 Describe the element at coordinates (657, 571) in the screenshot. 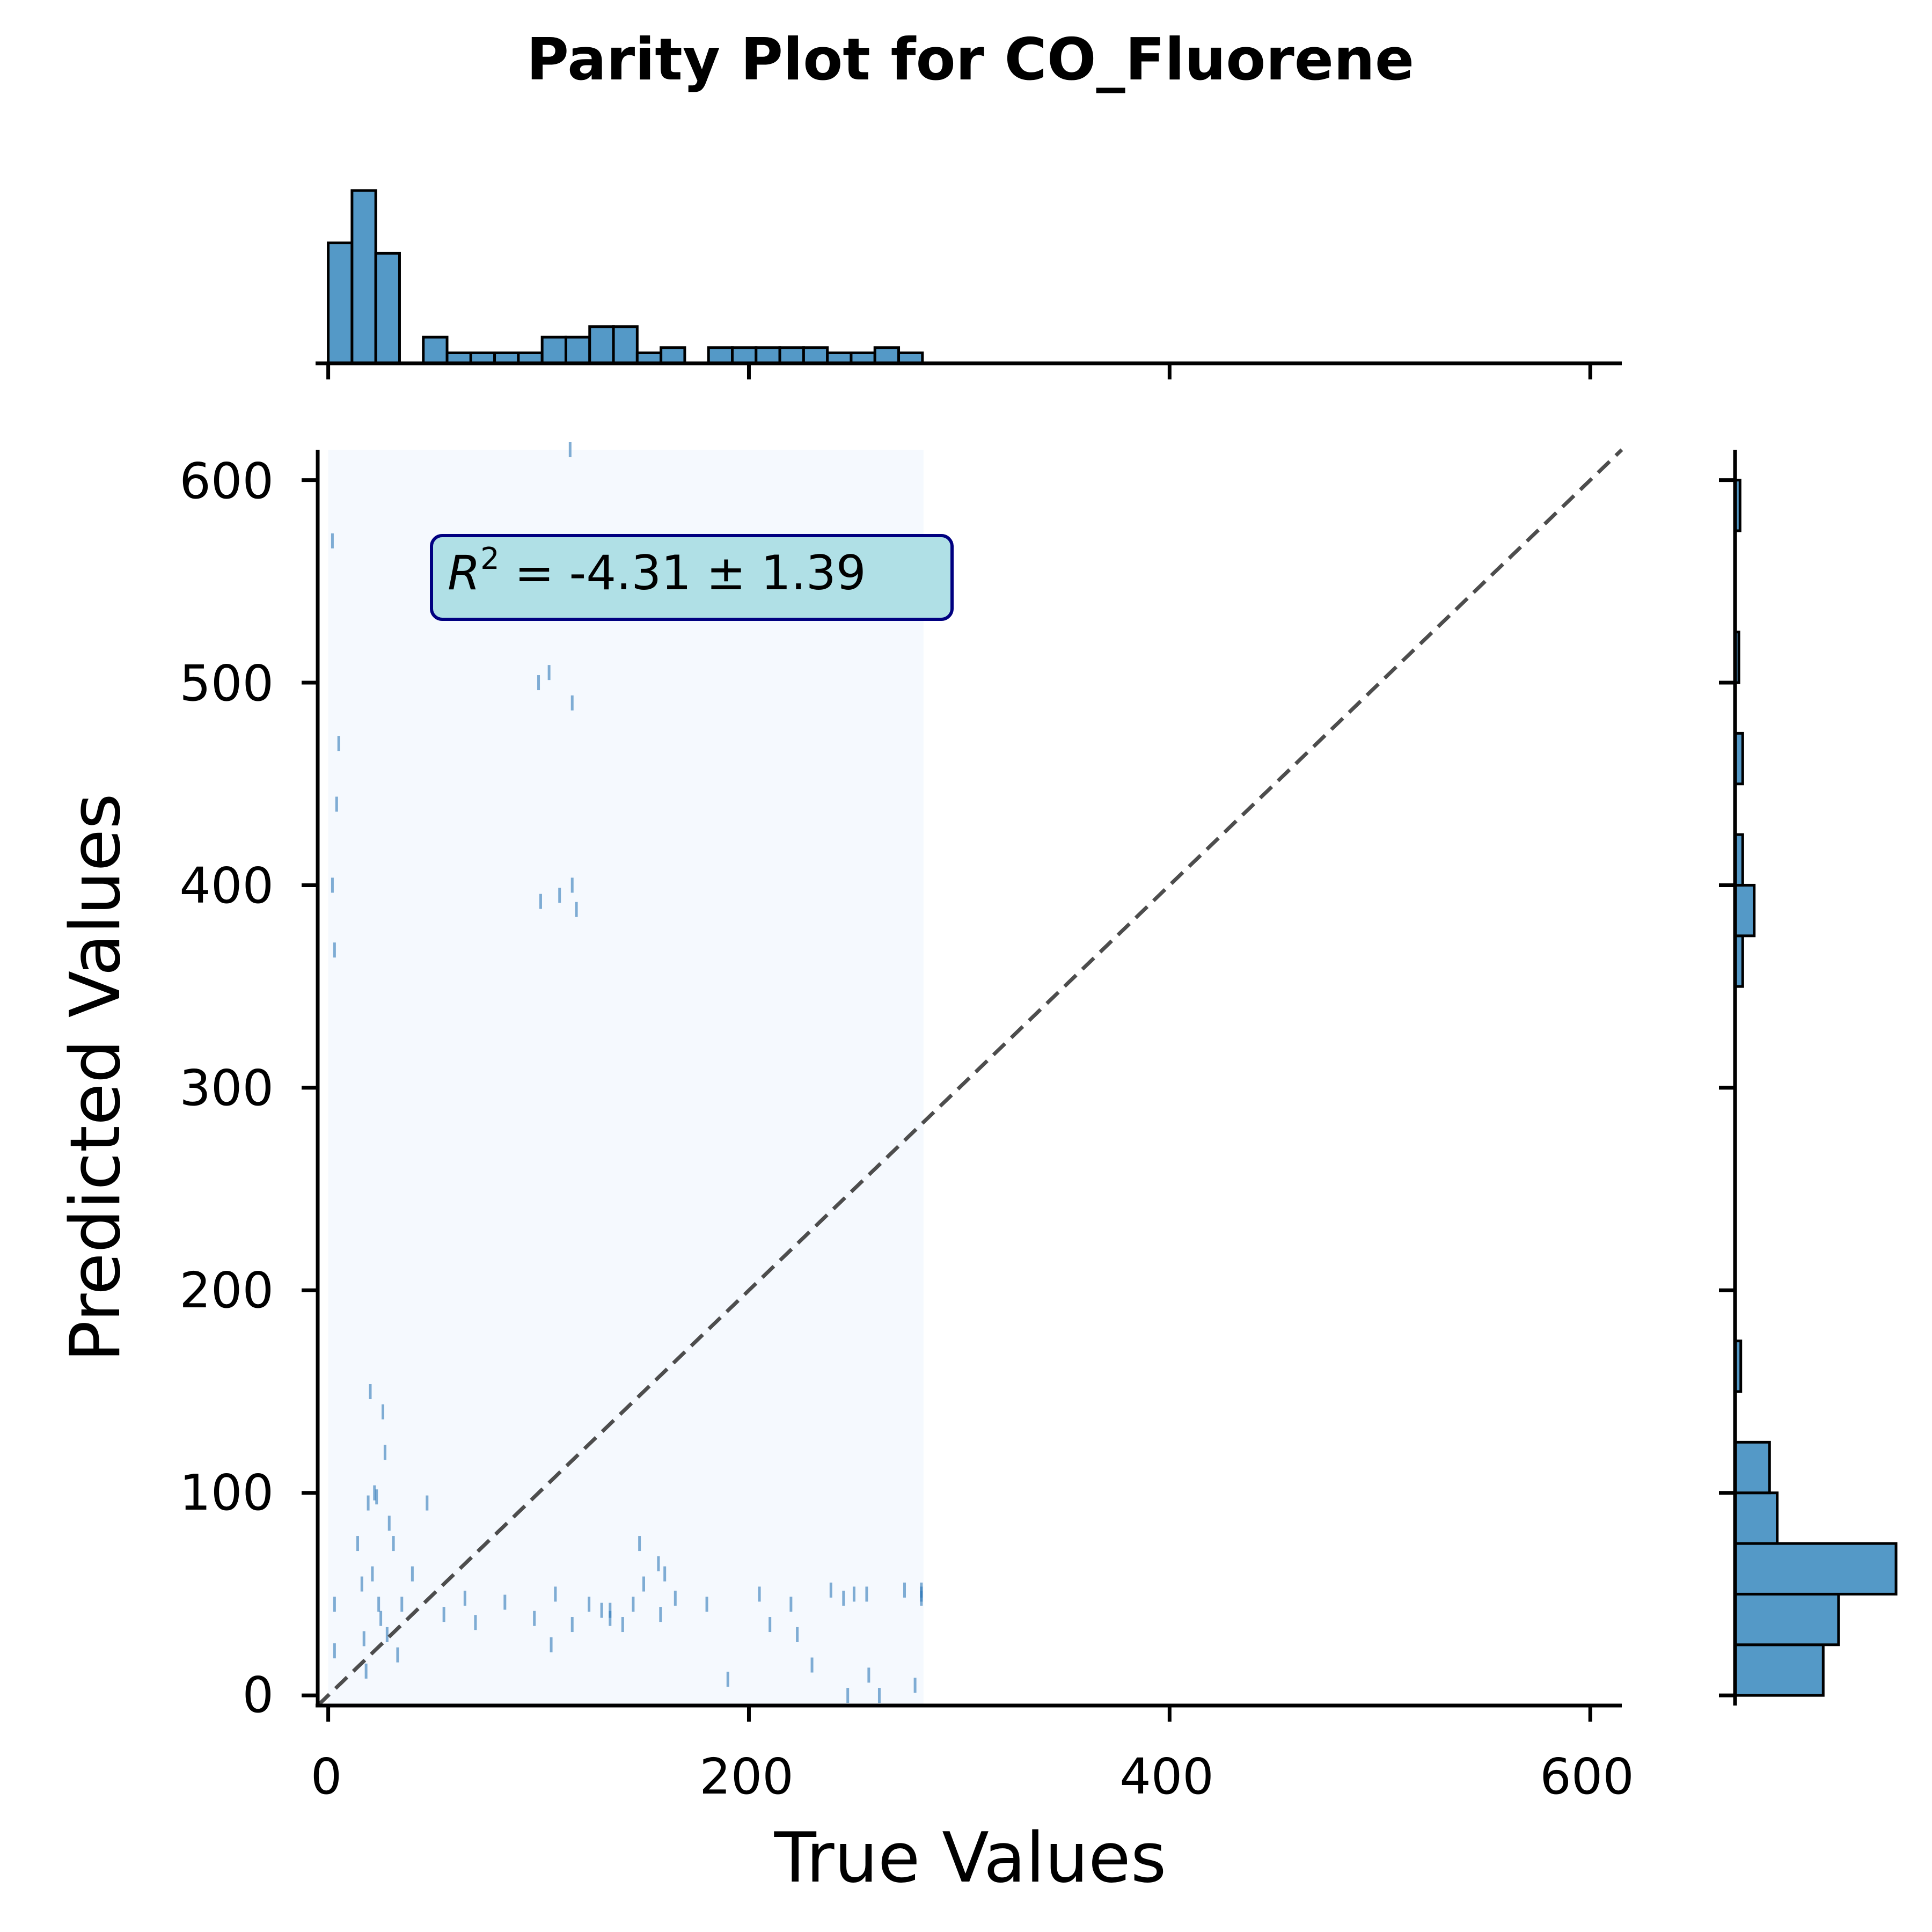

I see `r2-annotation-text: R2 = -4.31 ± 1.39` at that location.